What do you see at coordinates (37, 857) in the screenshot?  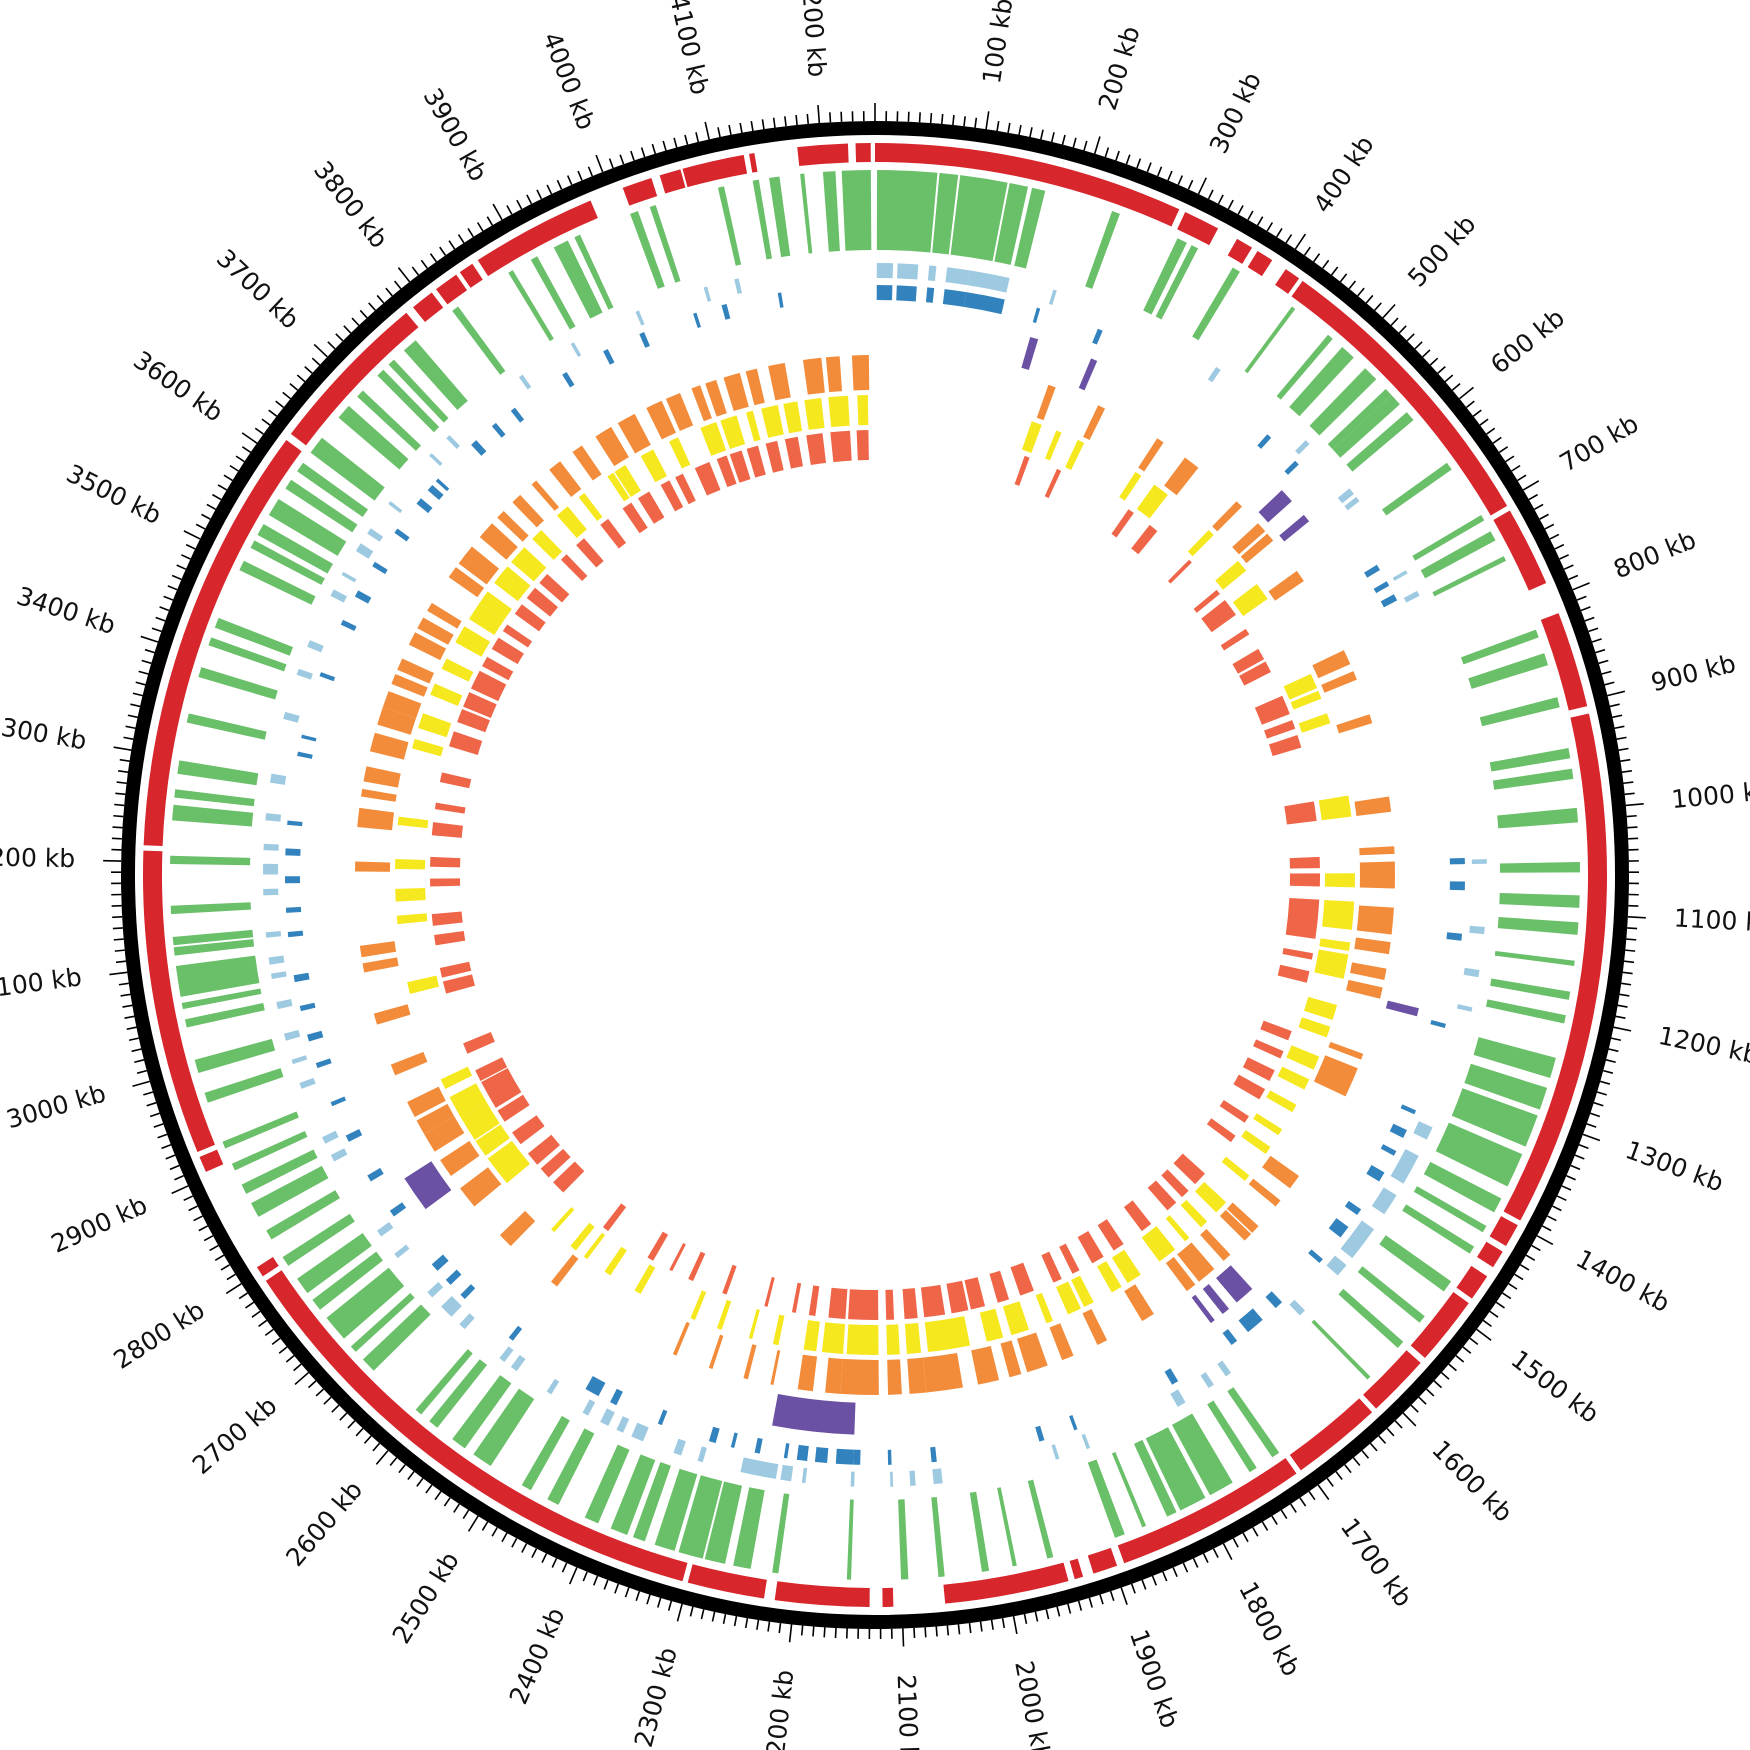 I see `tick-label: 3200 kb` at bounding box center [37, 857].